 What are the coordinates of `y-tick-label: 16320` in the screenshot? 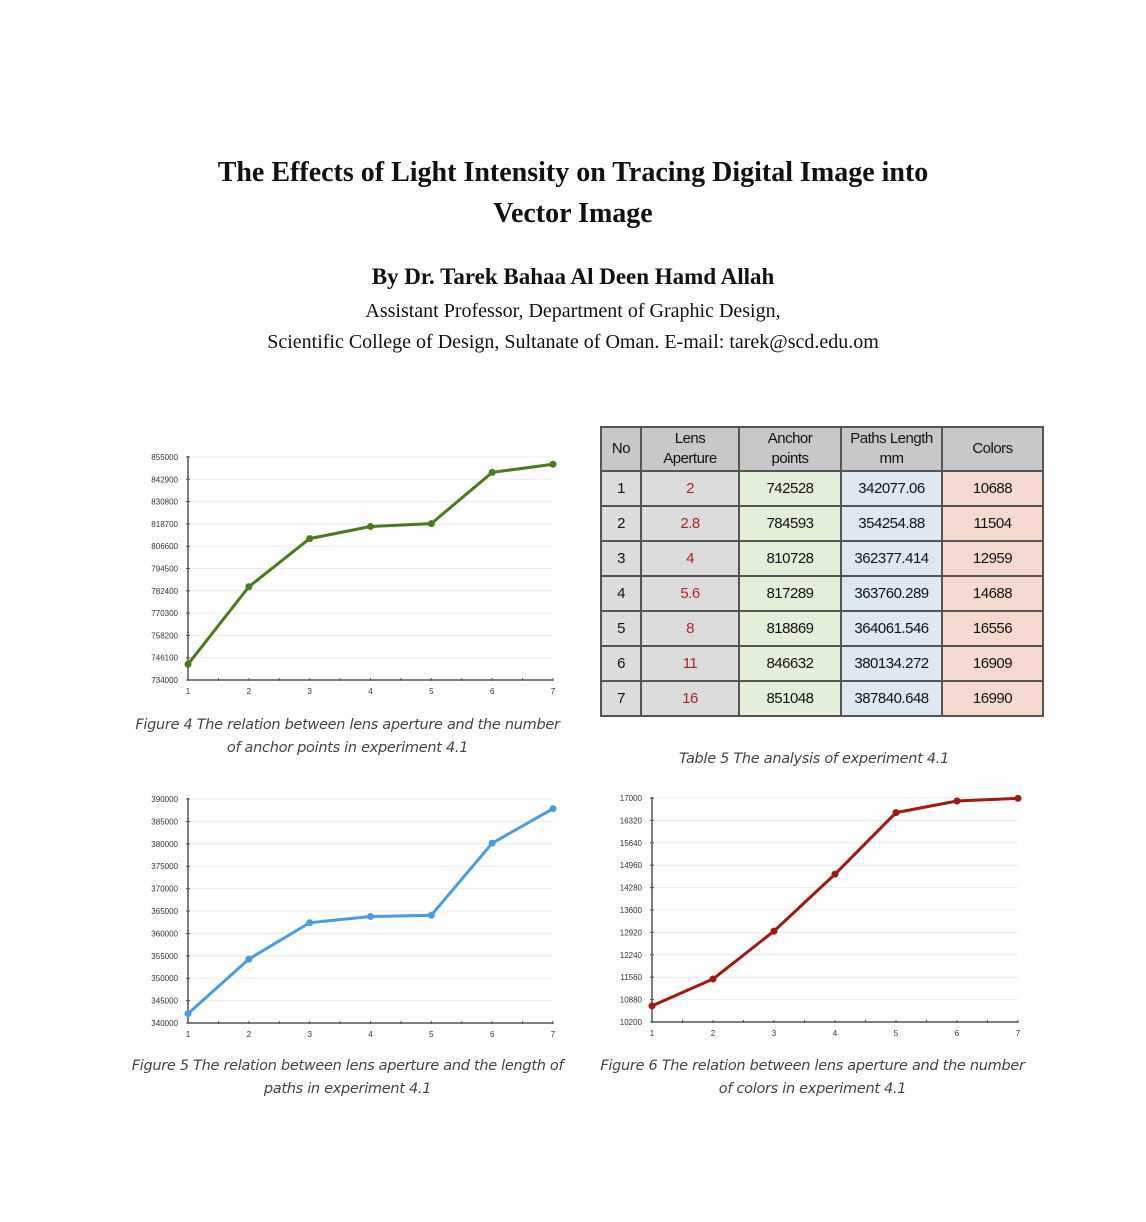 It's located at (631, 820).